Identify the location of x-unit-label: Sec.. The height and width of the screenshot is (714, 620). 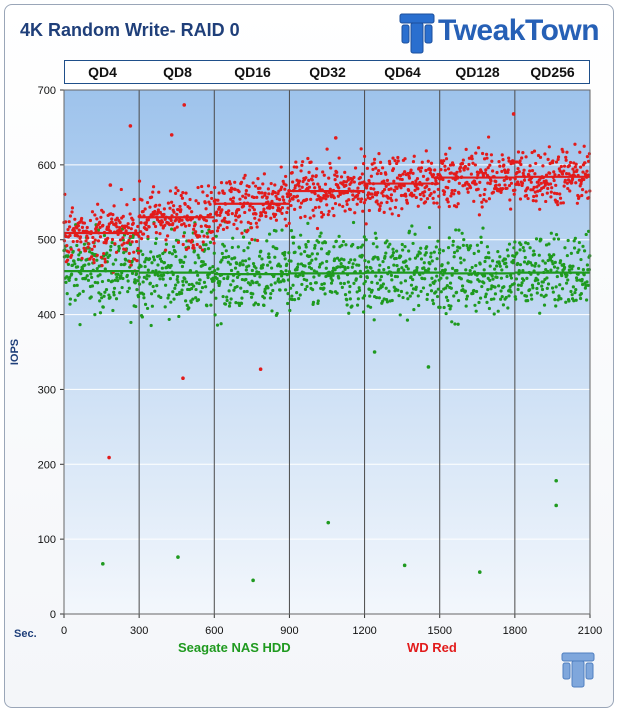
(25, 634).